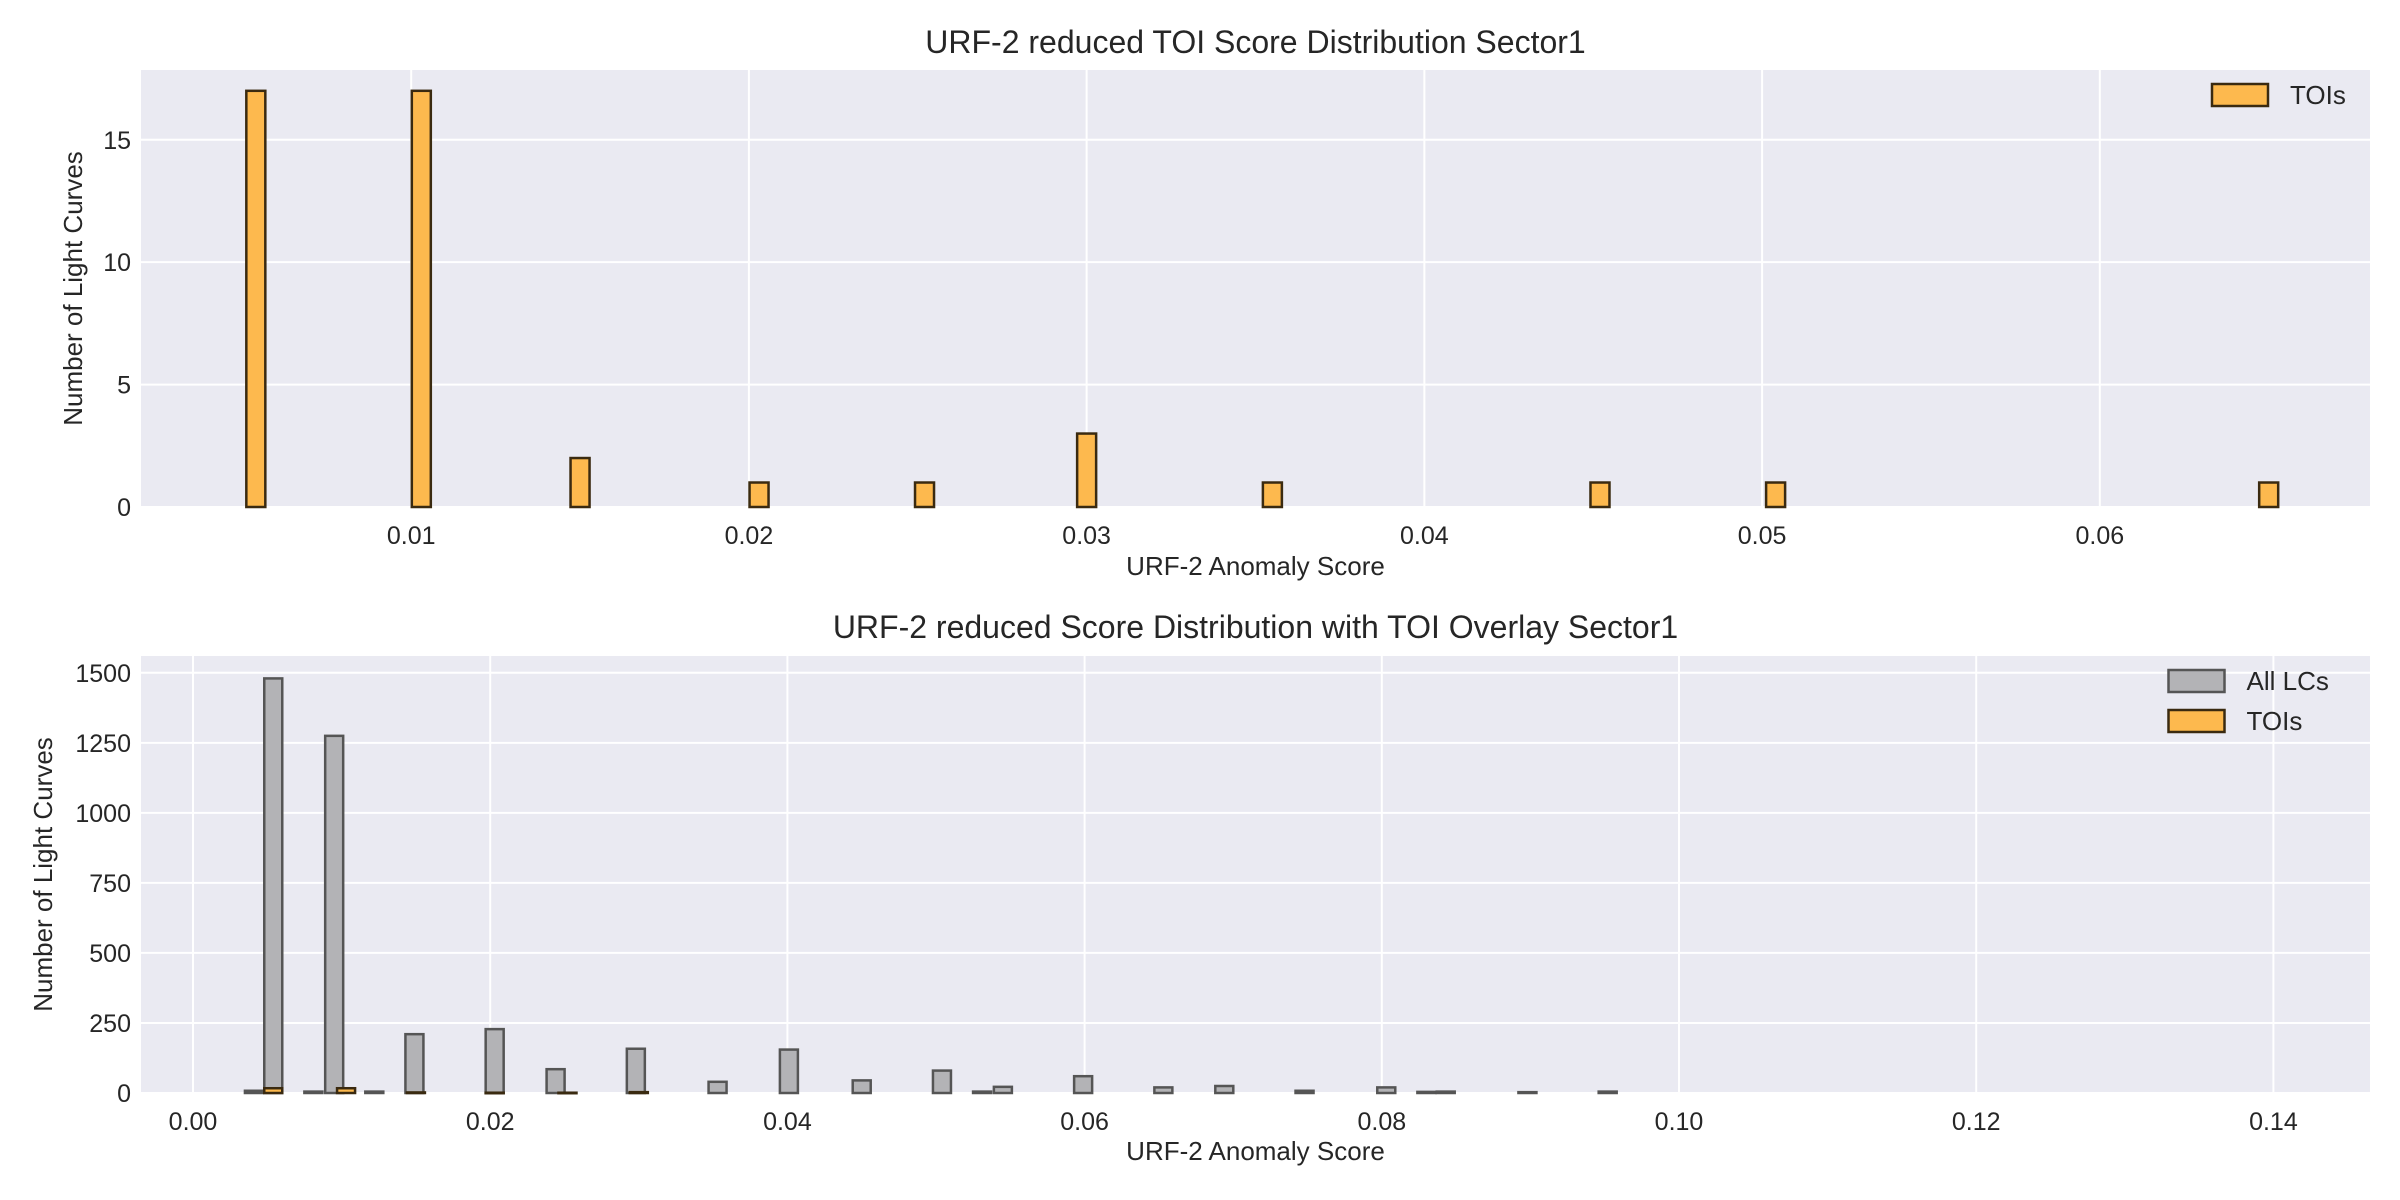  What do you see at coordinates (411, 536) in the screenshot?
I see `x-tick-label: 0.01` at bounding box center [411, 536].